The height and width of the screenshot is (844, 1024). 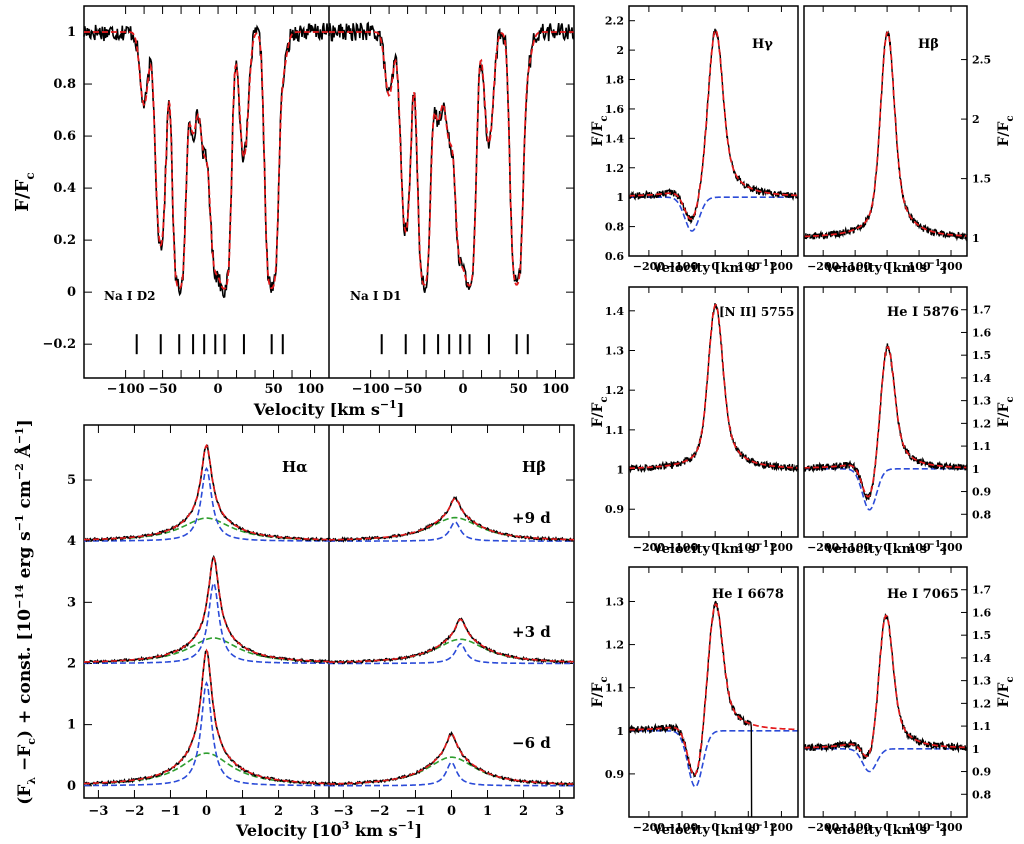 What do you see at coordinates (620, 197) in the screenshot?
I see `hgamma-y-tick-label: 1` at bounding box center [620, 197].